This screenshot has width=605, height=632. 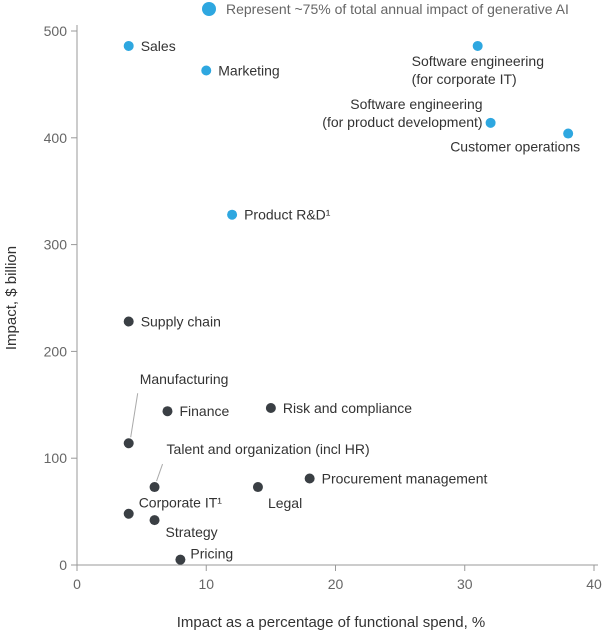 I want to click on x-tick-label: 40, so click(x=594, y=584).